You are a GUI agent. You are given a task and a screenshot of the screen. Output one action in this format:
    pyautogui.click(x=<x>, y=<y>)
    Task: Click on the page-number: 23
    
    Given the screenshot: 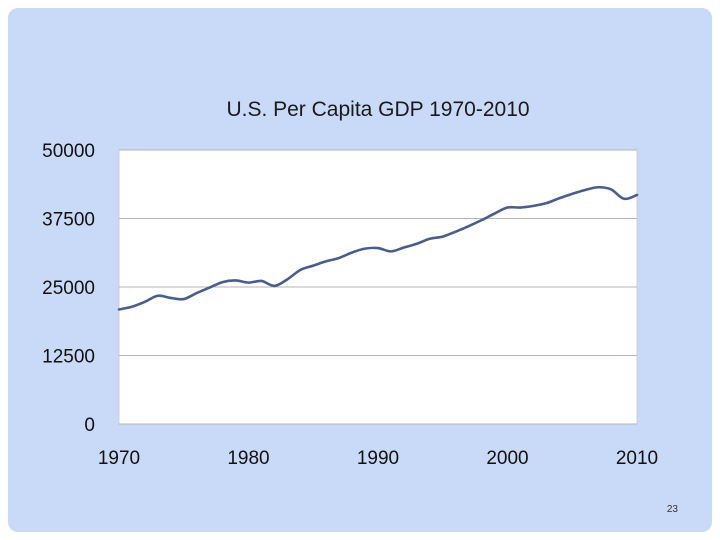 What is the action you would take?
    pyautogui.click(x=672, y=509)
    